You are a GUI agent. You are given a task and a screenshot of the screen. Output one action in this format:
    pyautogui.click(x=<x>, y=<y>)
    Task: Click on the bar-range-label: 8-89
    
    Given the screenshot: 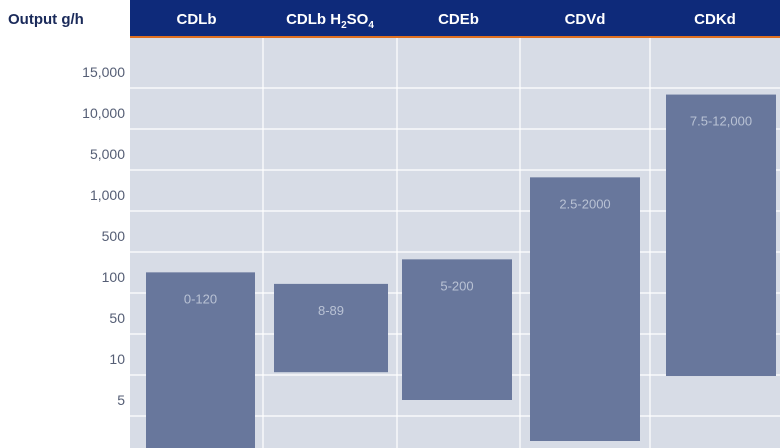 What is the action you would take?
    pyautogui.click(x=331, y=310)
    